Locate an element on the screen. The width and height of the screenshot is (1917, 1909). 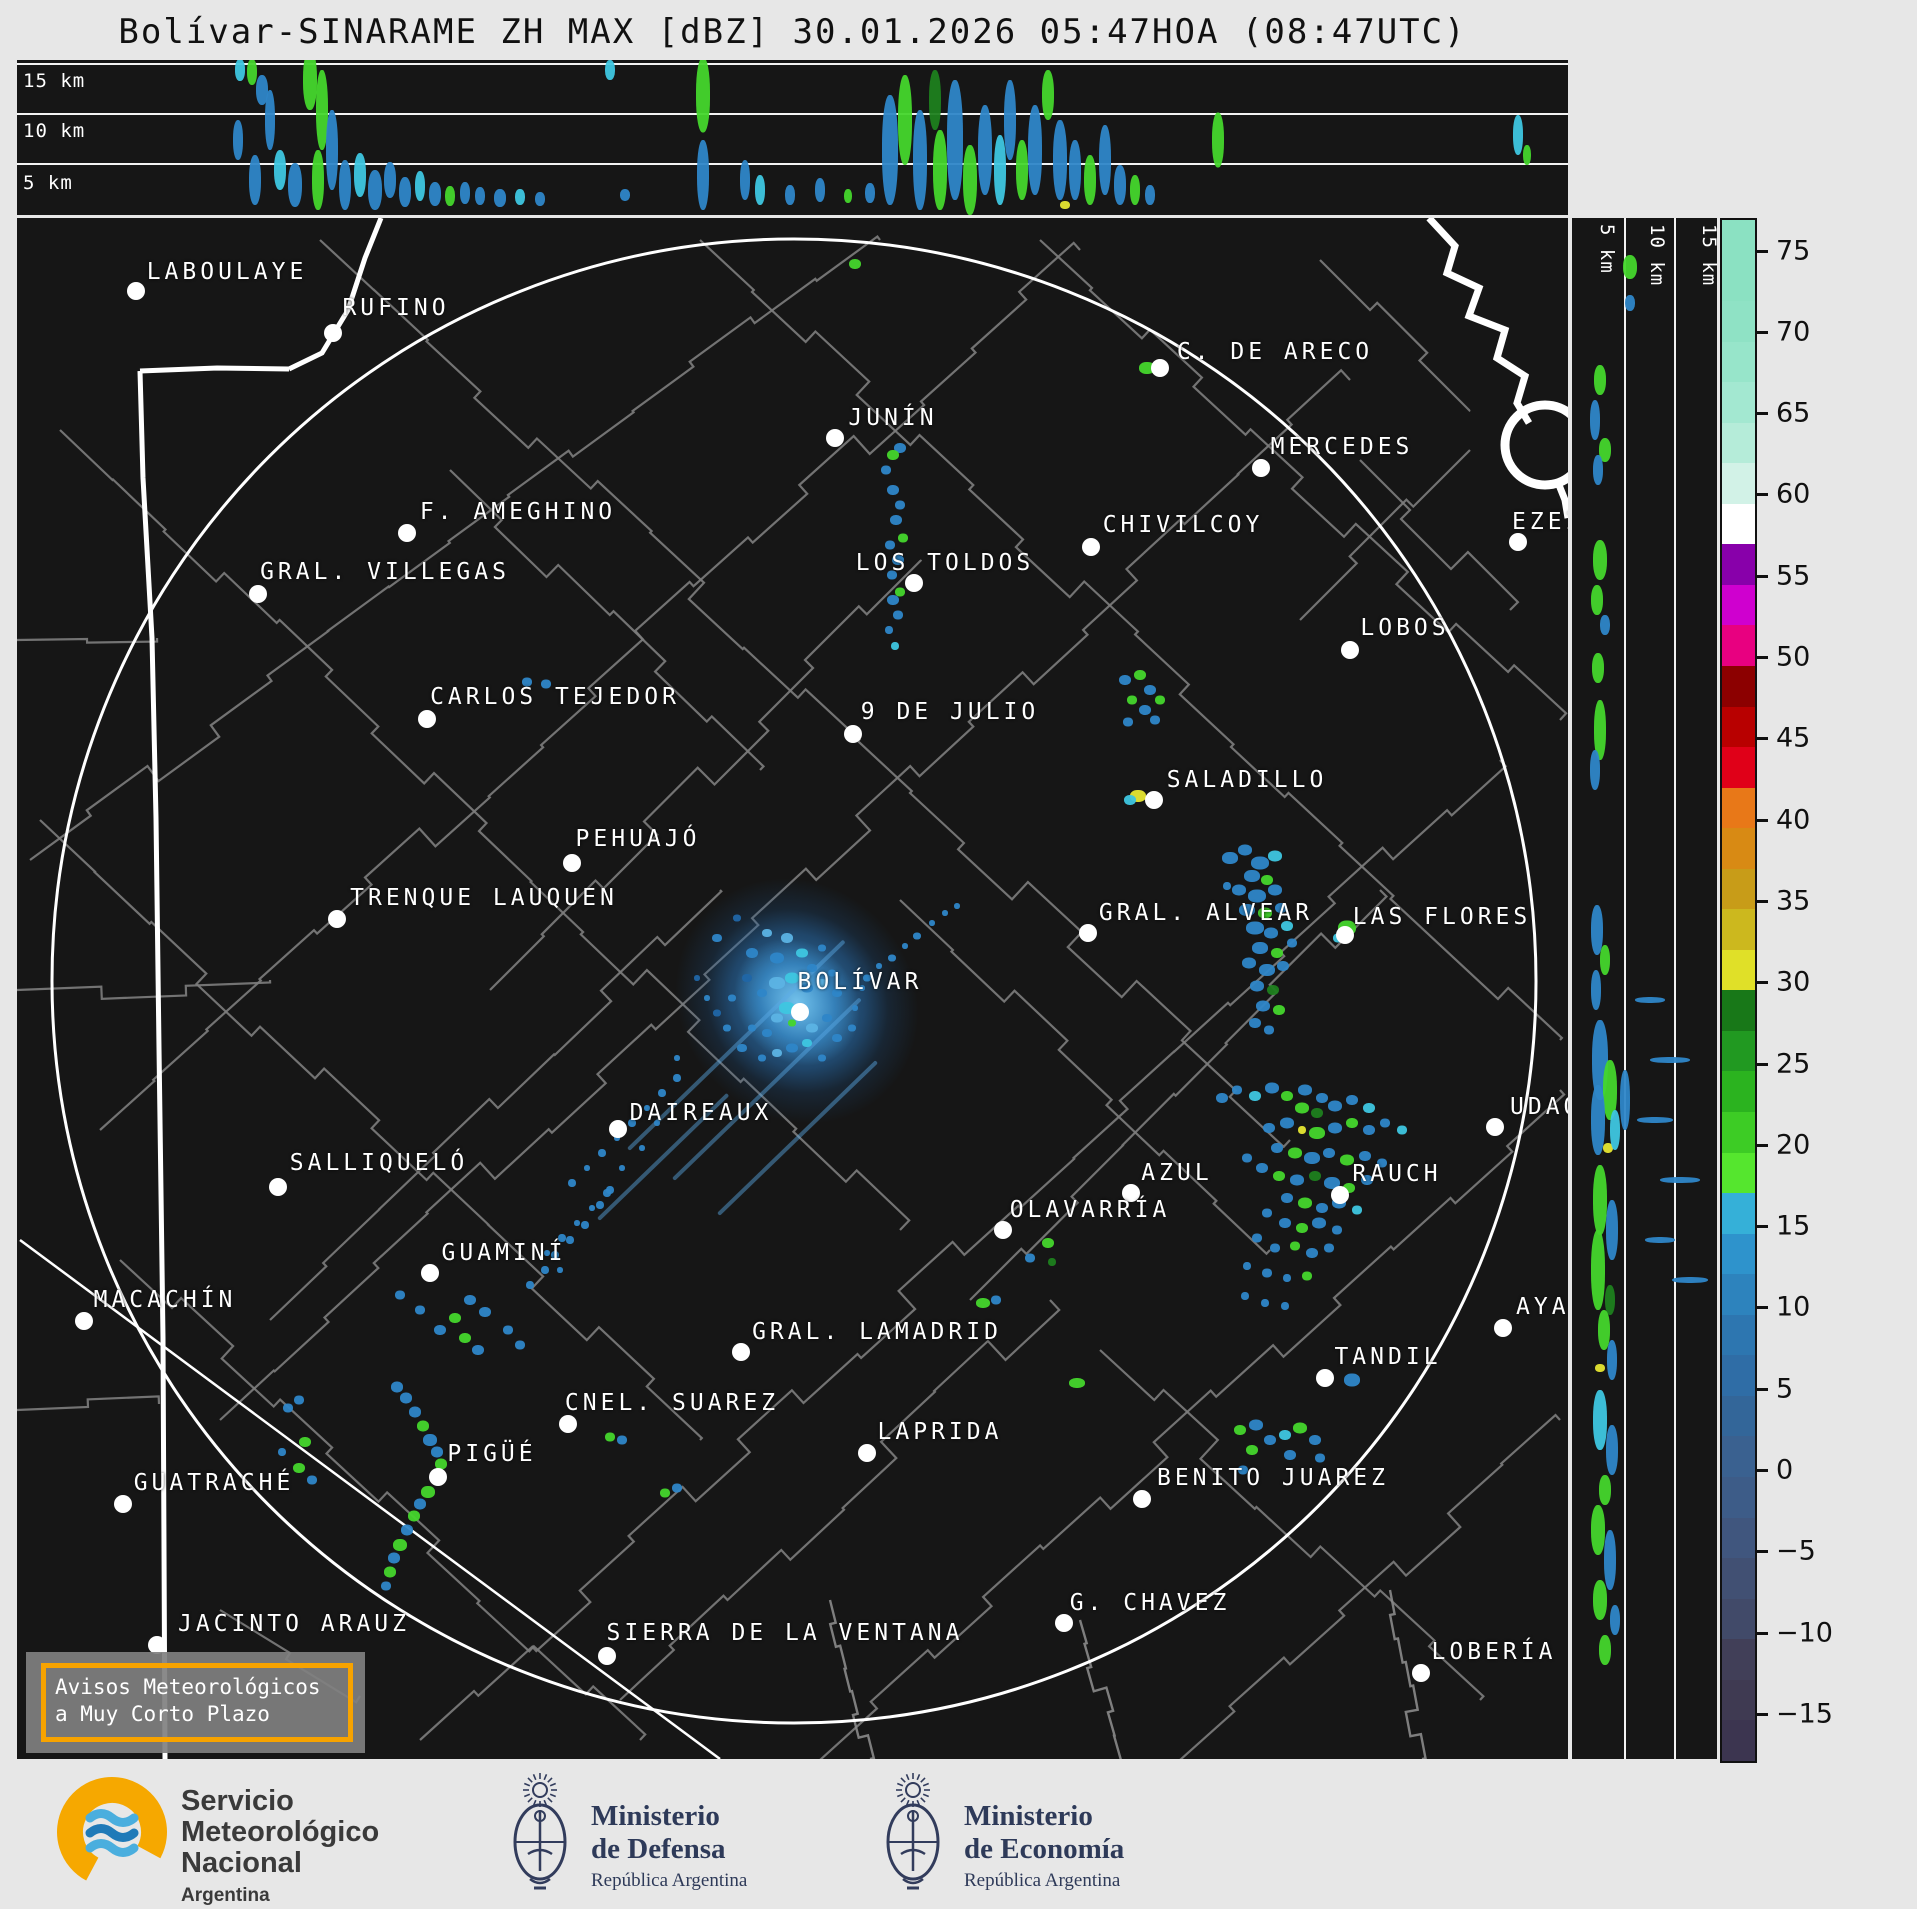
city-label: LAS FLORES is located at coordinates (1442, 917).